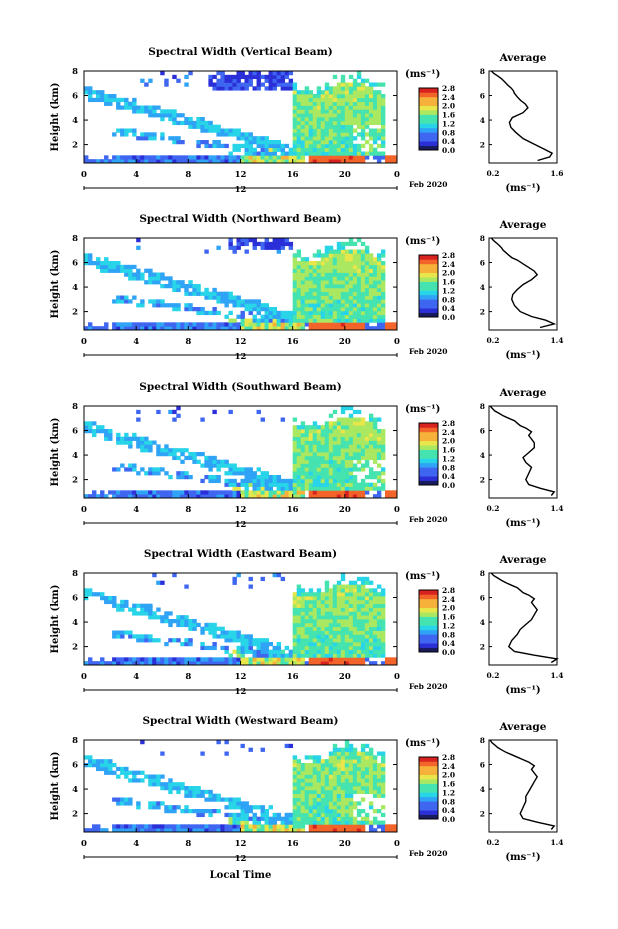 The width and height of the screenshot is (618, 929). I want to click on colorbar-frame, so click(428, 286).